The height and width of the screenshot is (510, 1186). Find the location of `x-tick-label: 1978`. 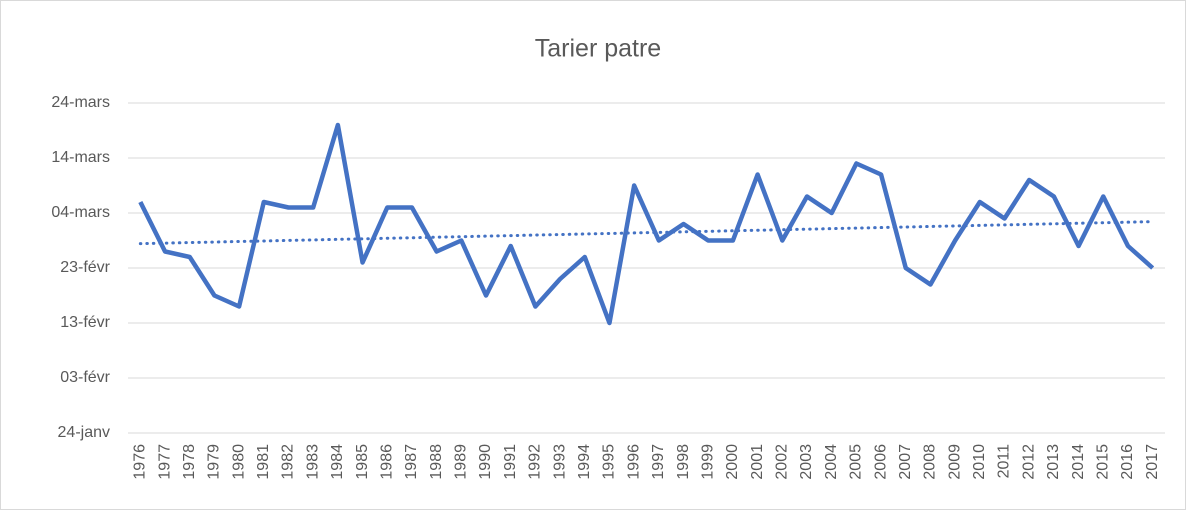

x-tick-label: 1978 is located at coordinates (189, 462).